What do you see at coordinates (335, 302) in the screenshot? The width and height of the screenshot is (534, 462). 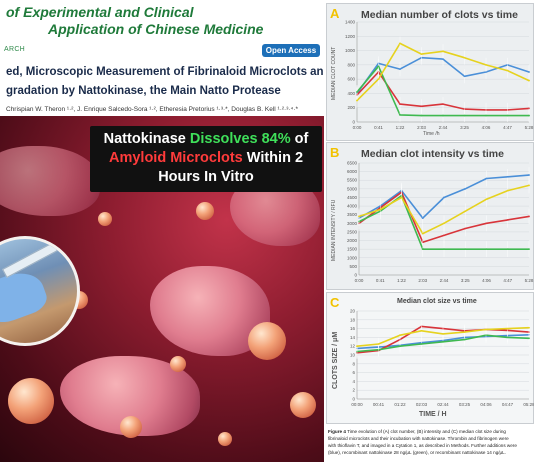 I see `panel-label-c: C` at bounding box center [335, 302].